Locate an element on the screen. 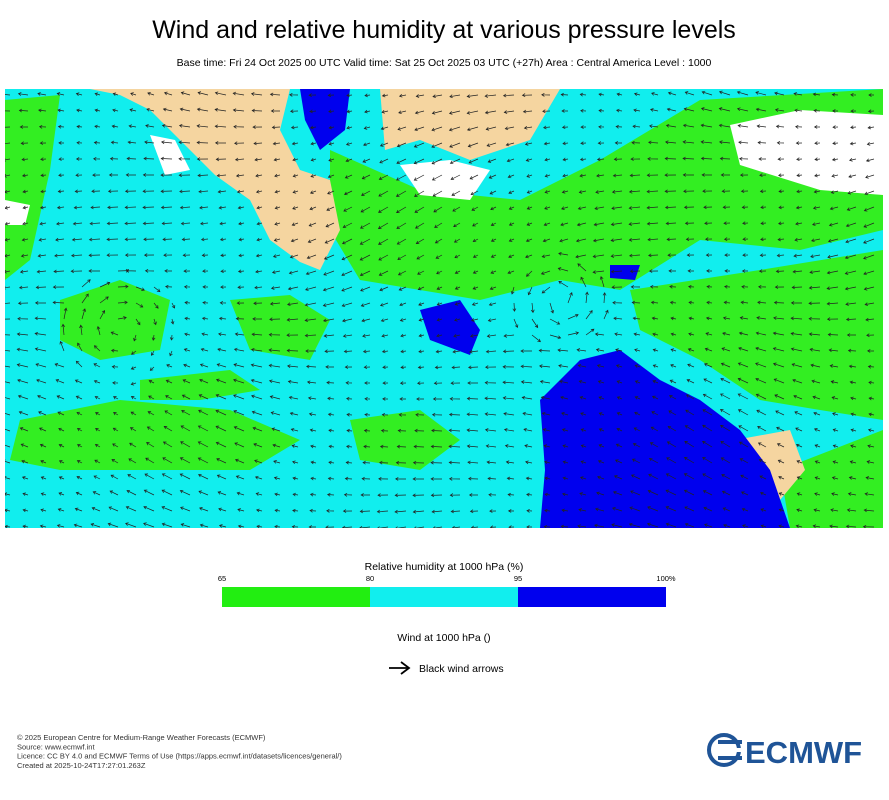  wind-legend-title: Wind at 1000 hPa () is located at coordinates (443, 638).